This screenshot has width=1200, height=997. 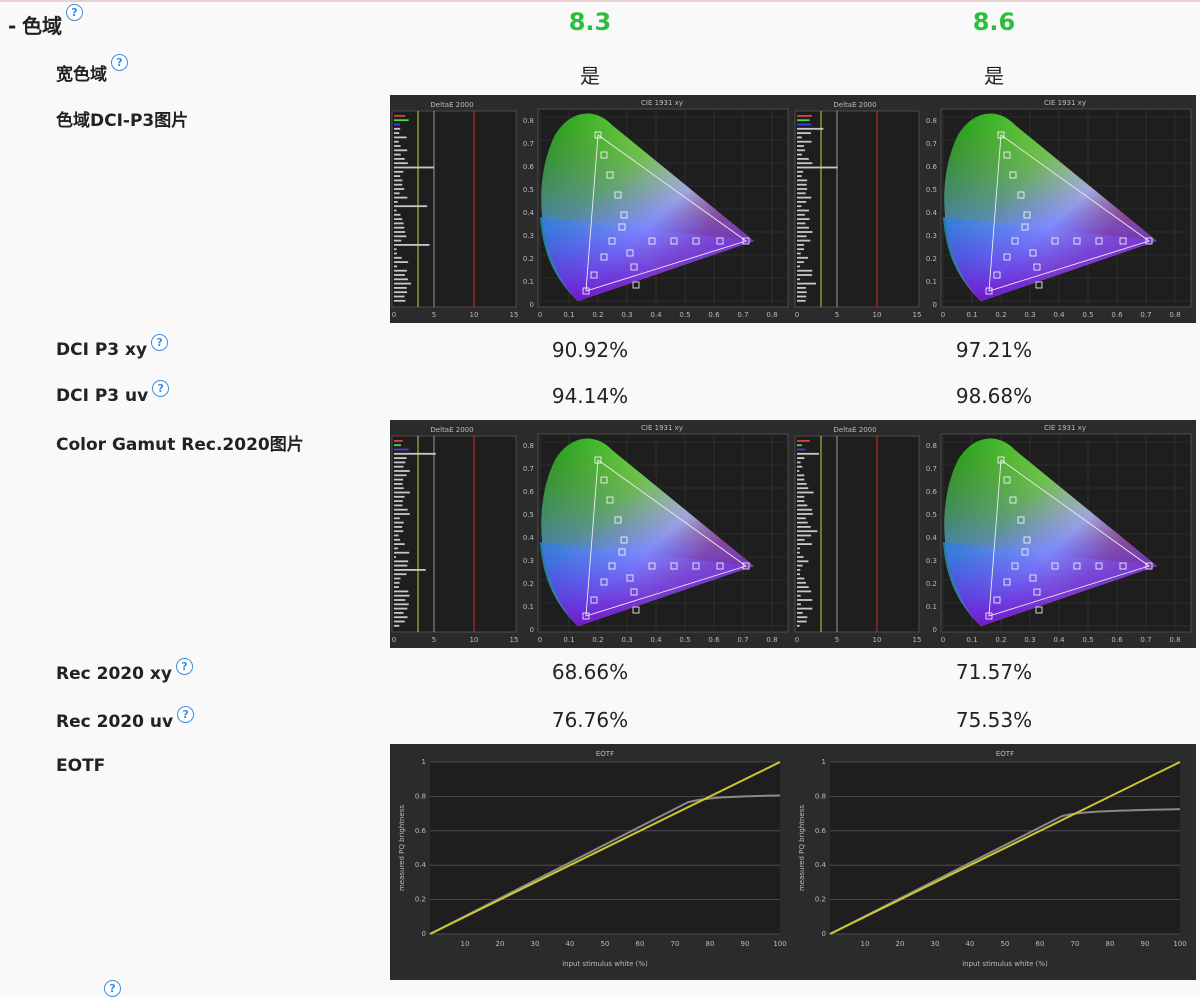 What do you see at coordinates (917, 640) in the screenshot?
I see `deltae-tick: 15` at bounding box center [917, 640].